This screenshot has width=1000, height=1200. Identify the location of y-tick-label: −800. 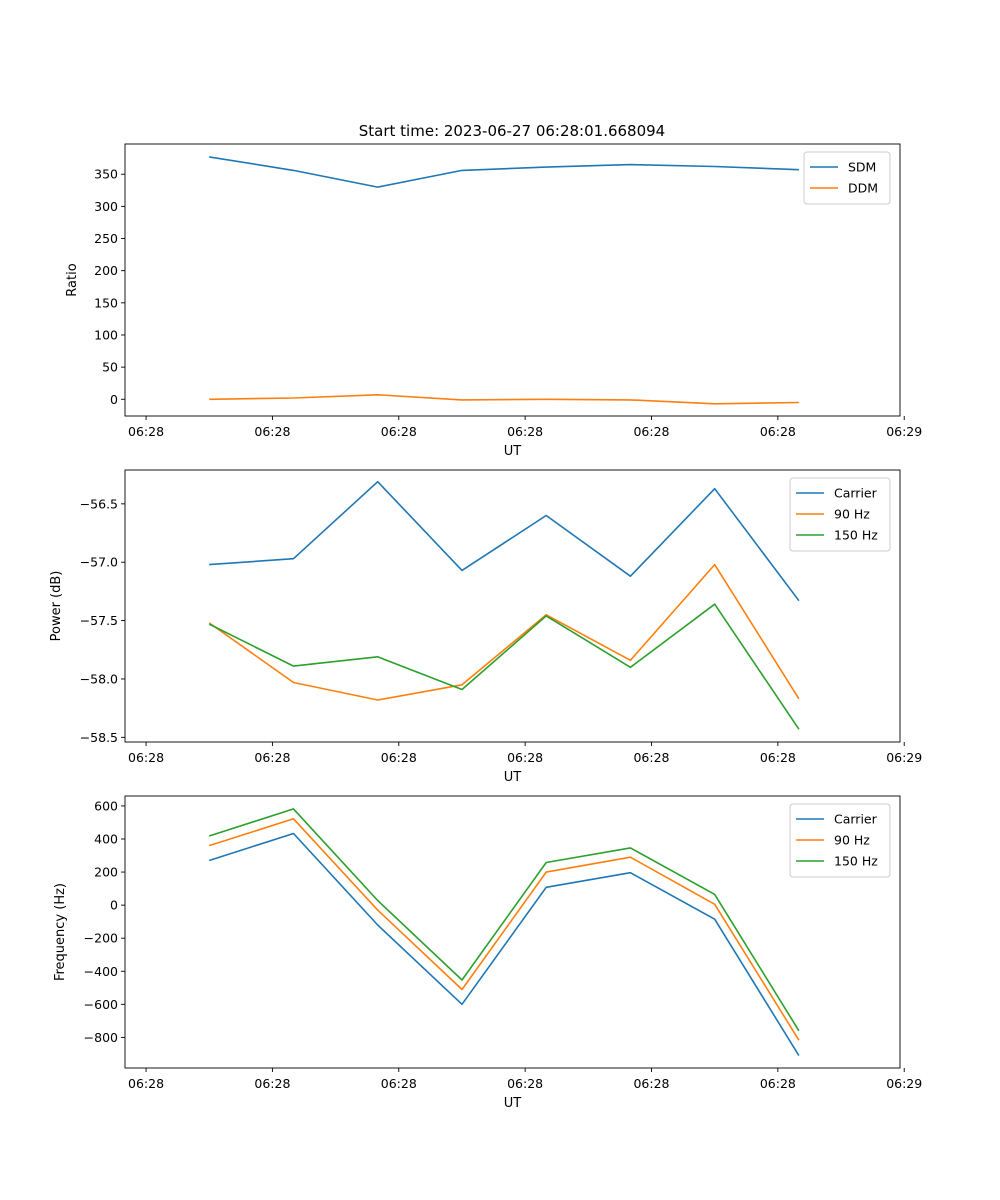
(101, 1037).